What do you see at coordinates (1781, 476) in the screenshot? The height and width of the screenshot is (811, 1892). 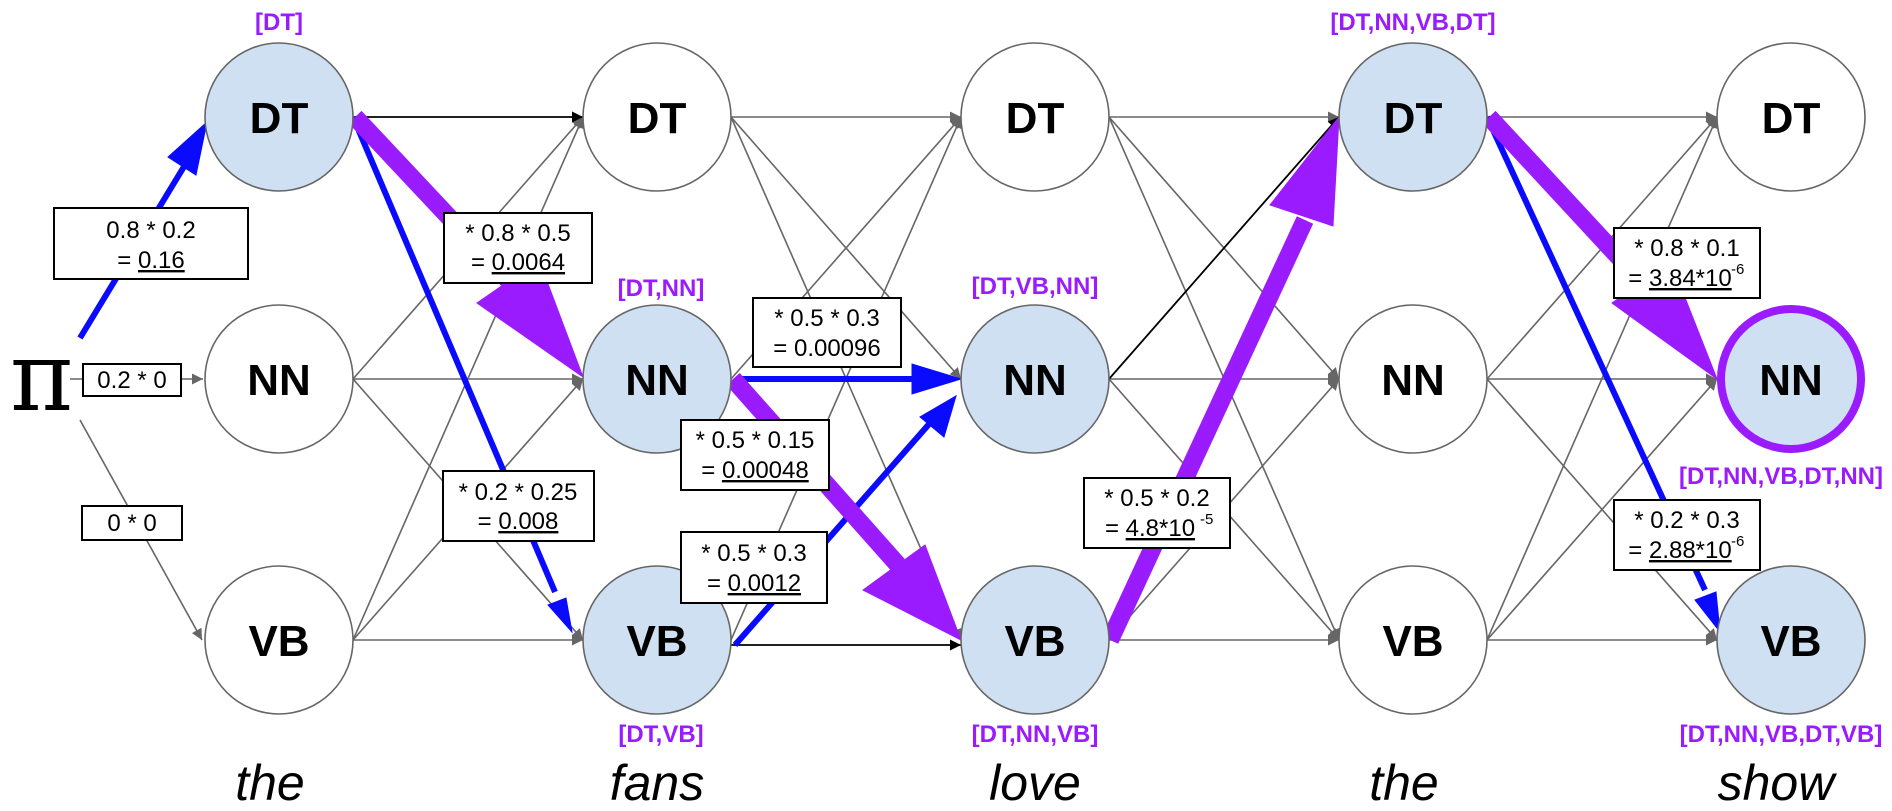 I see `path-label-dt-nn-vb-dt-nn: [DT,NN,VB,DT,NN]` at bounding box center [1781, 476].